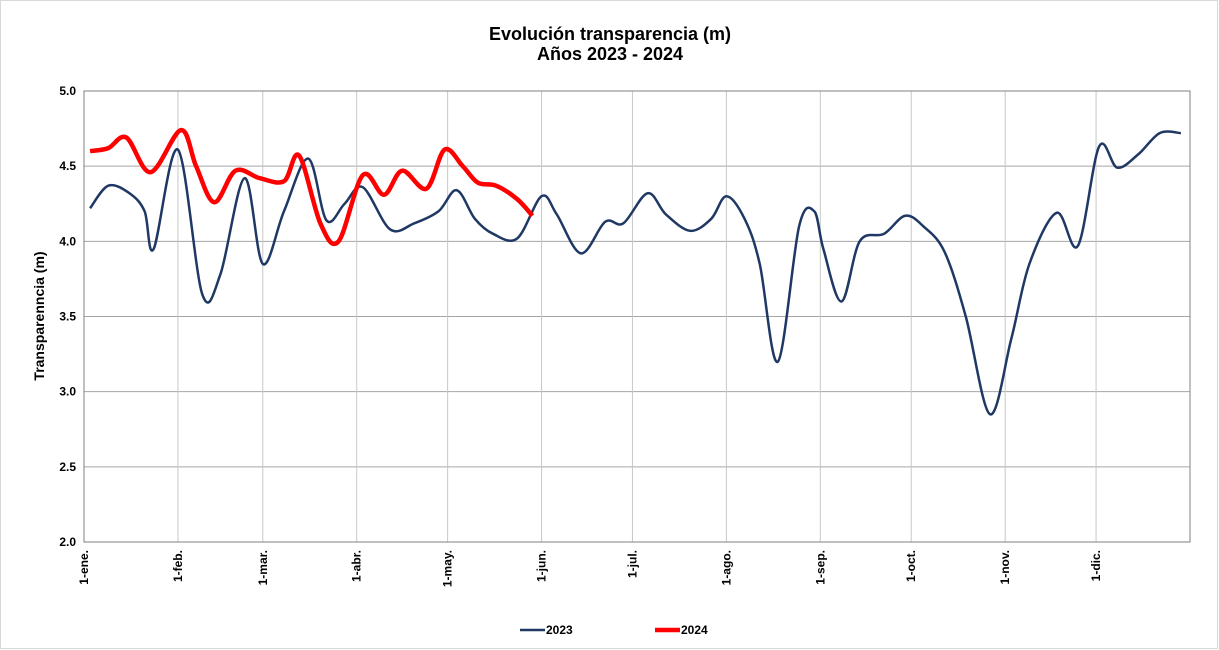 The image size is (1219, 650). What do you see at coordinates (726, 567) in the screenshot?
I see `x-tick-label: 1-ago.` at bounding box center [726, 567].